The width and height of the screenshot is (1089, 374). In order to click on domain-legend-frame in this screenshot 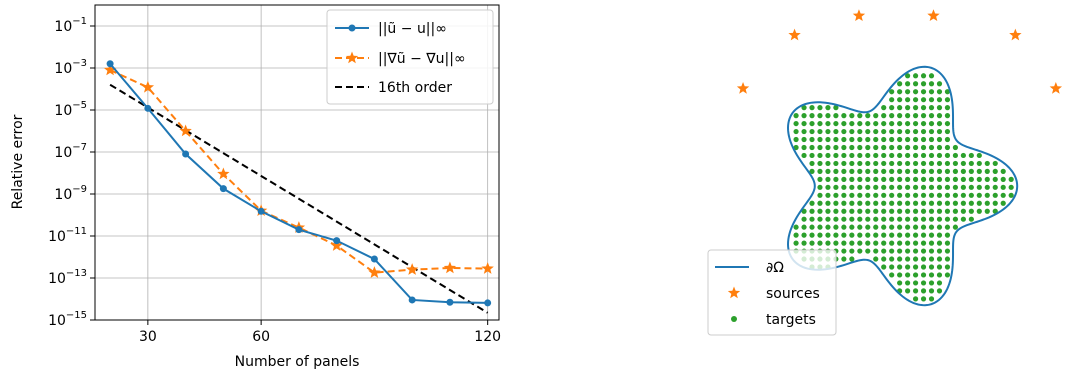, I will do `click(772, 292)`.